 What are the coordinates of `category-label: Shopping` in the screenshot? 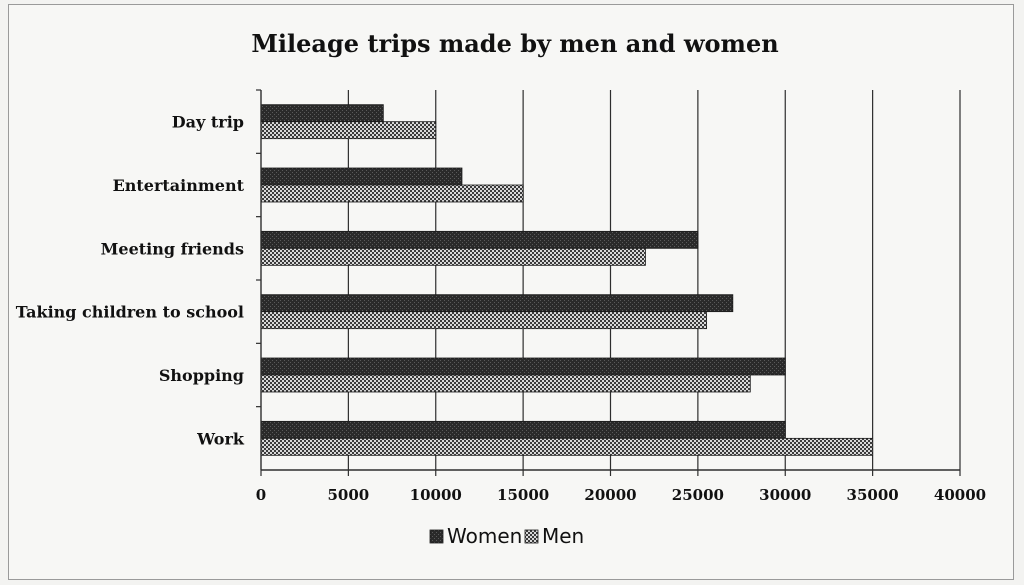 It's located at (201, 375).